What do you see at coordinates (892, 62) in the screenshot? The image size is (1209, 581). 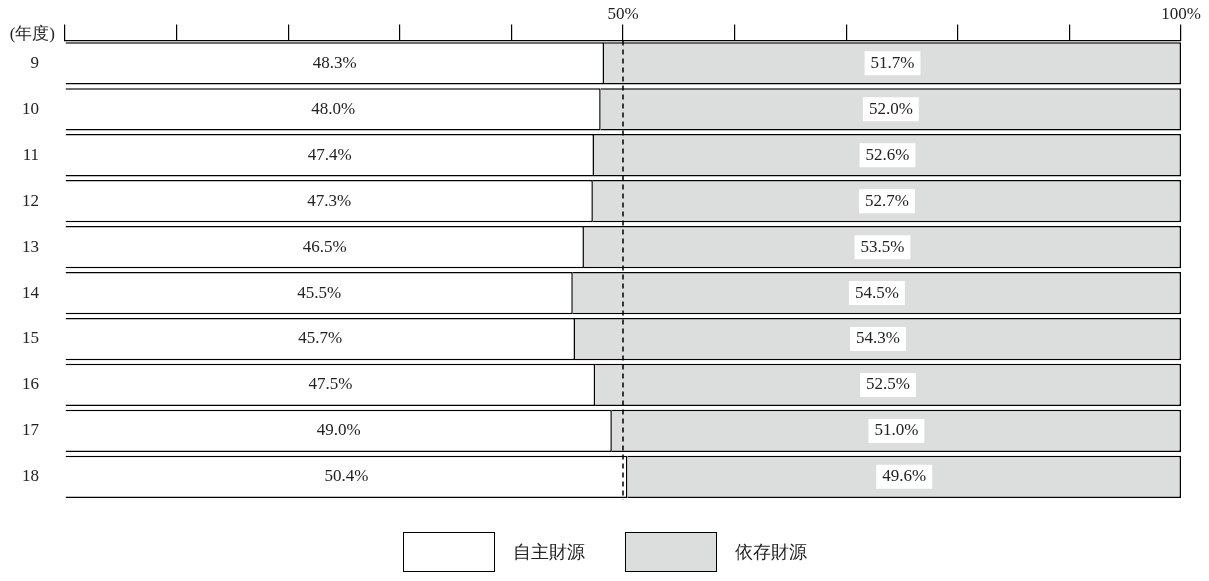 I see `data-label: 51.7%` at bounding box center [892, 62].